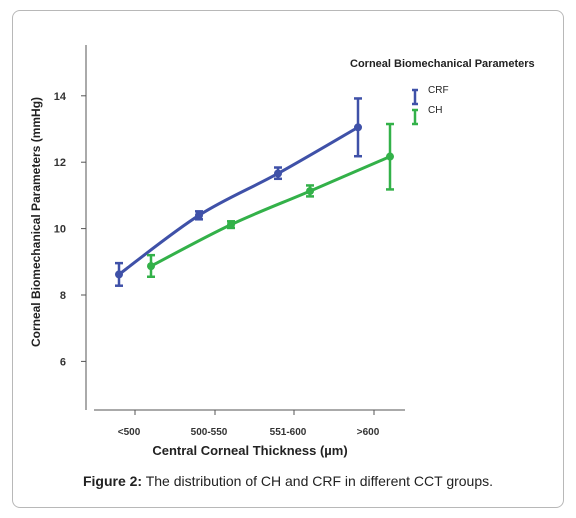 This screenshot has width=576, height=518. What do you see at coordinates (249, 450) in the screenshot?
I see `x-axis-title: Central Corneal Thickness (µm)` at bounding box center [249, 450].